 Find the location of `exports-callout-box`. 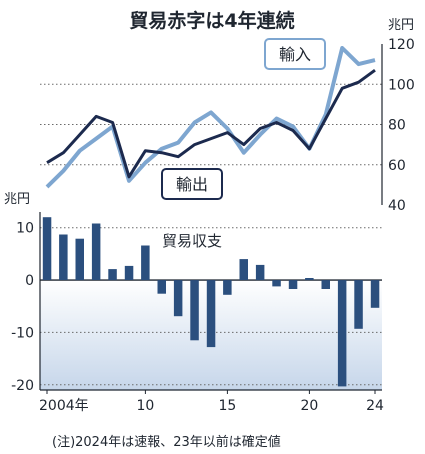

exports-callout-box is located at coordinates (192, 184).